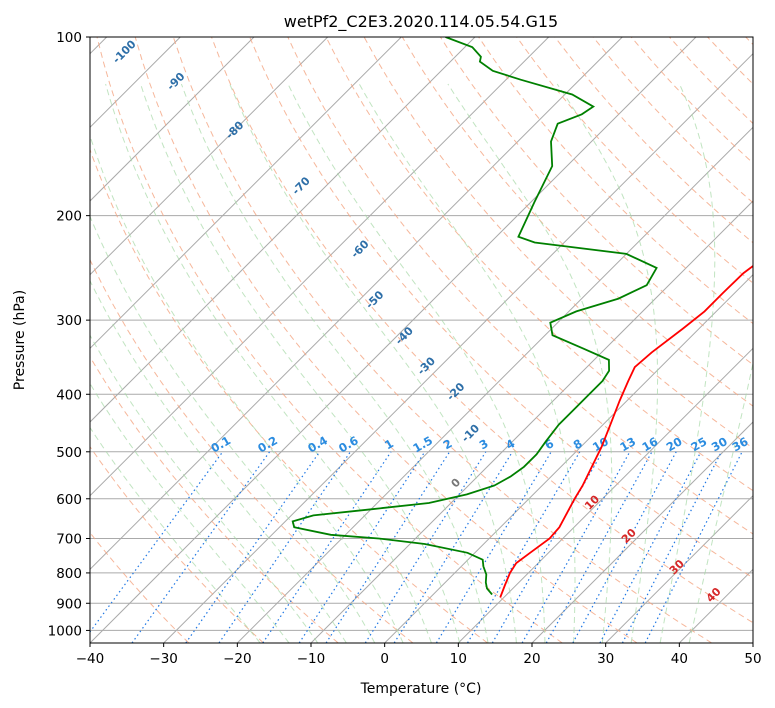 The height and width of the screenshot is (708, 775). What do you see at coordinates (679, 659) in the screenshot?
I see `x-tick-label: 40` at bounding box center [679, 659].